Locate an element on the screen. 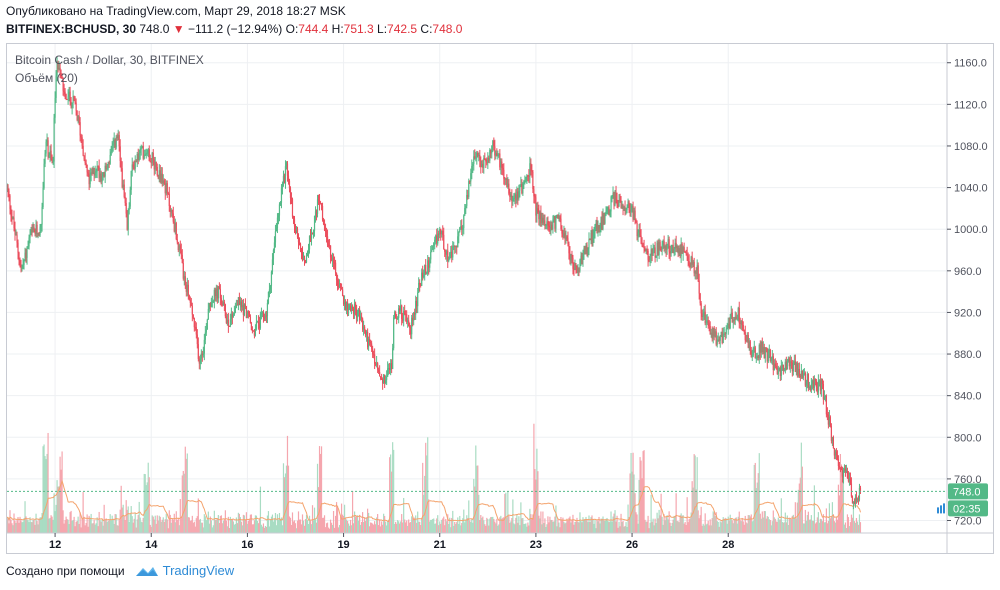  tradingview-logo-icon is located at coordinates (147, 571).